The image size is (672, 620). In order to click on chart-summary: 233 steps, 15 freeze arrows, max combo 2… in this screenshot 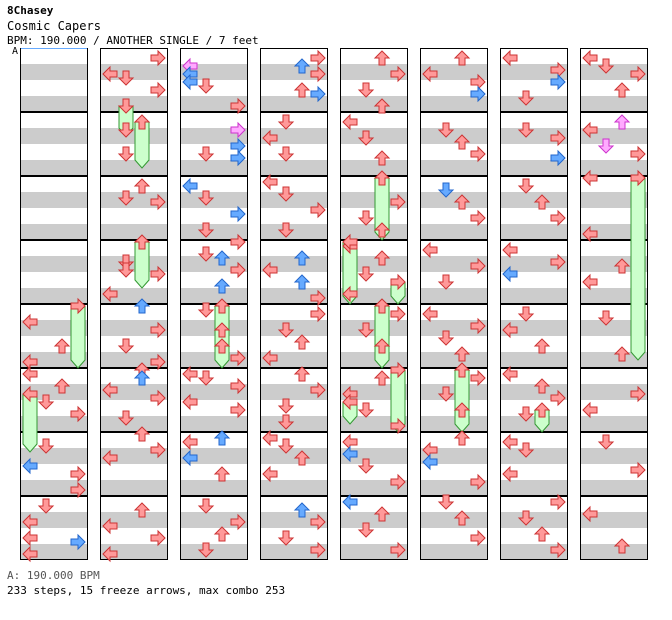, I will do `click(146, 590)`.